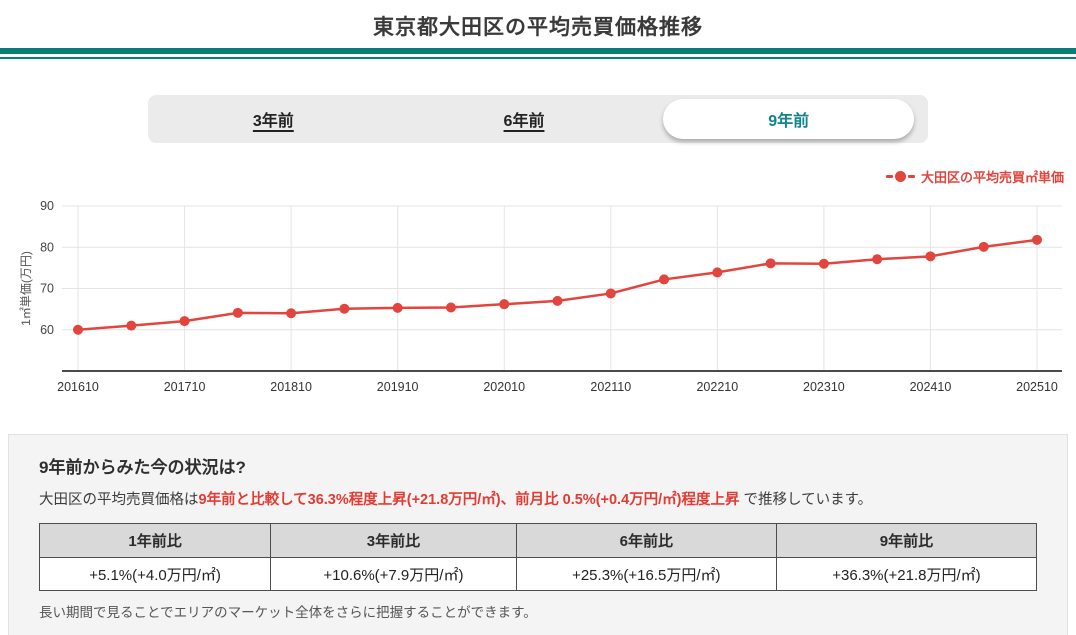 This screenshot has width=1076, height=635. I want to click on tab-label: 6年前, so click(524, 121).